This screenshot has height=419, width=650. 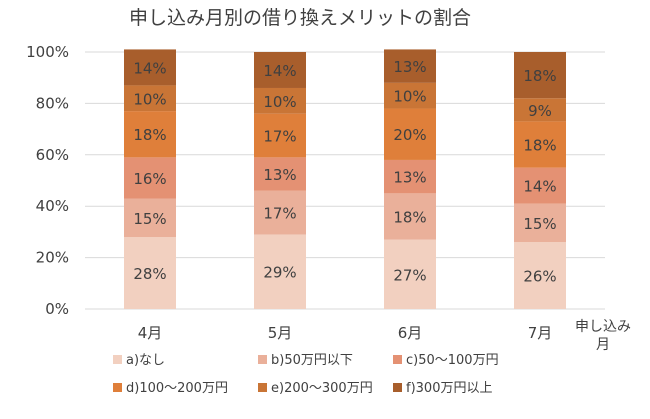 I want to click on x-axis-label: 申し込み月, so click(x=603, y=336).